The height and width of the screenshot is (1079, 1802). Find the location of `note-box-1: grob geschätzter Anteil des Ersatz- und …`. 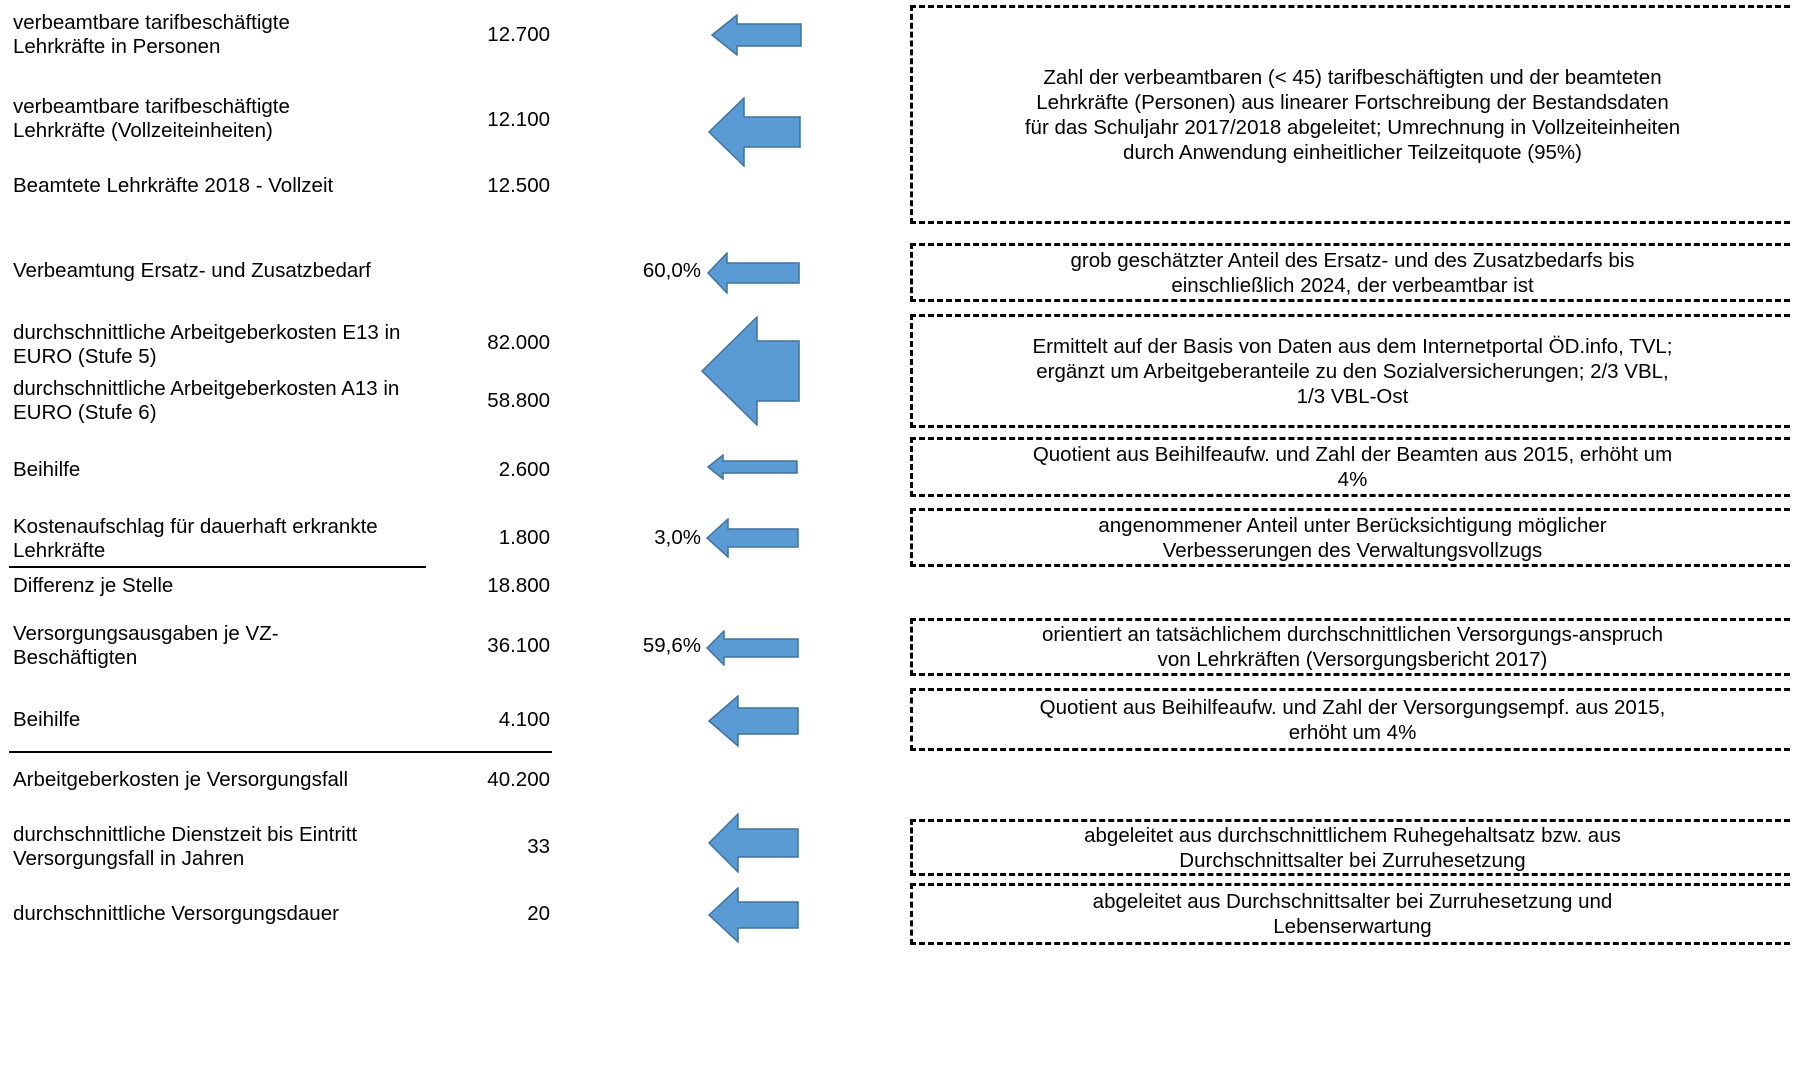

note-box-1: grob geschätzter Anteil des Ersatz- und … is located at coordinates (1350, 272).